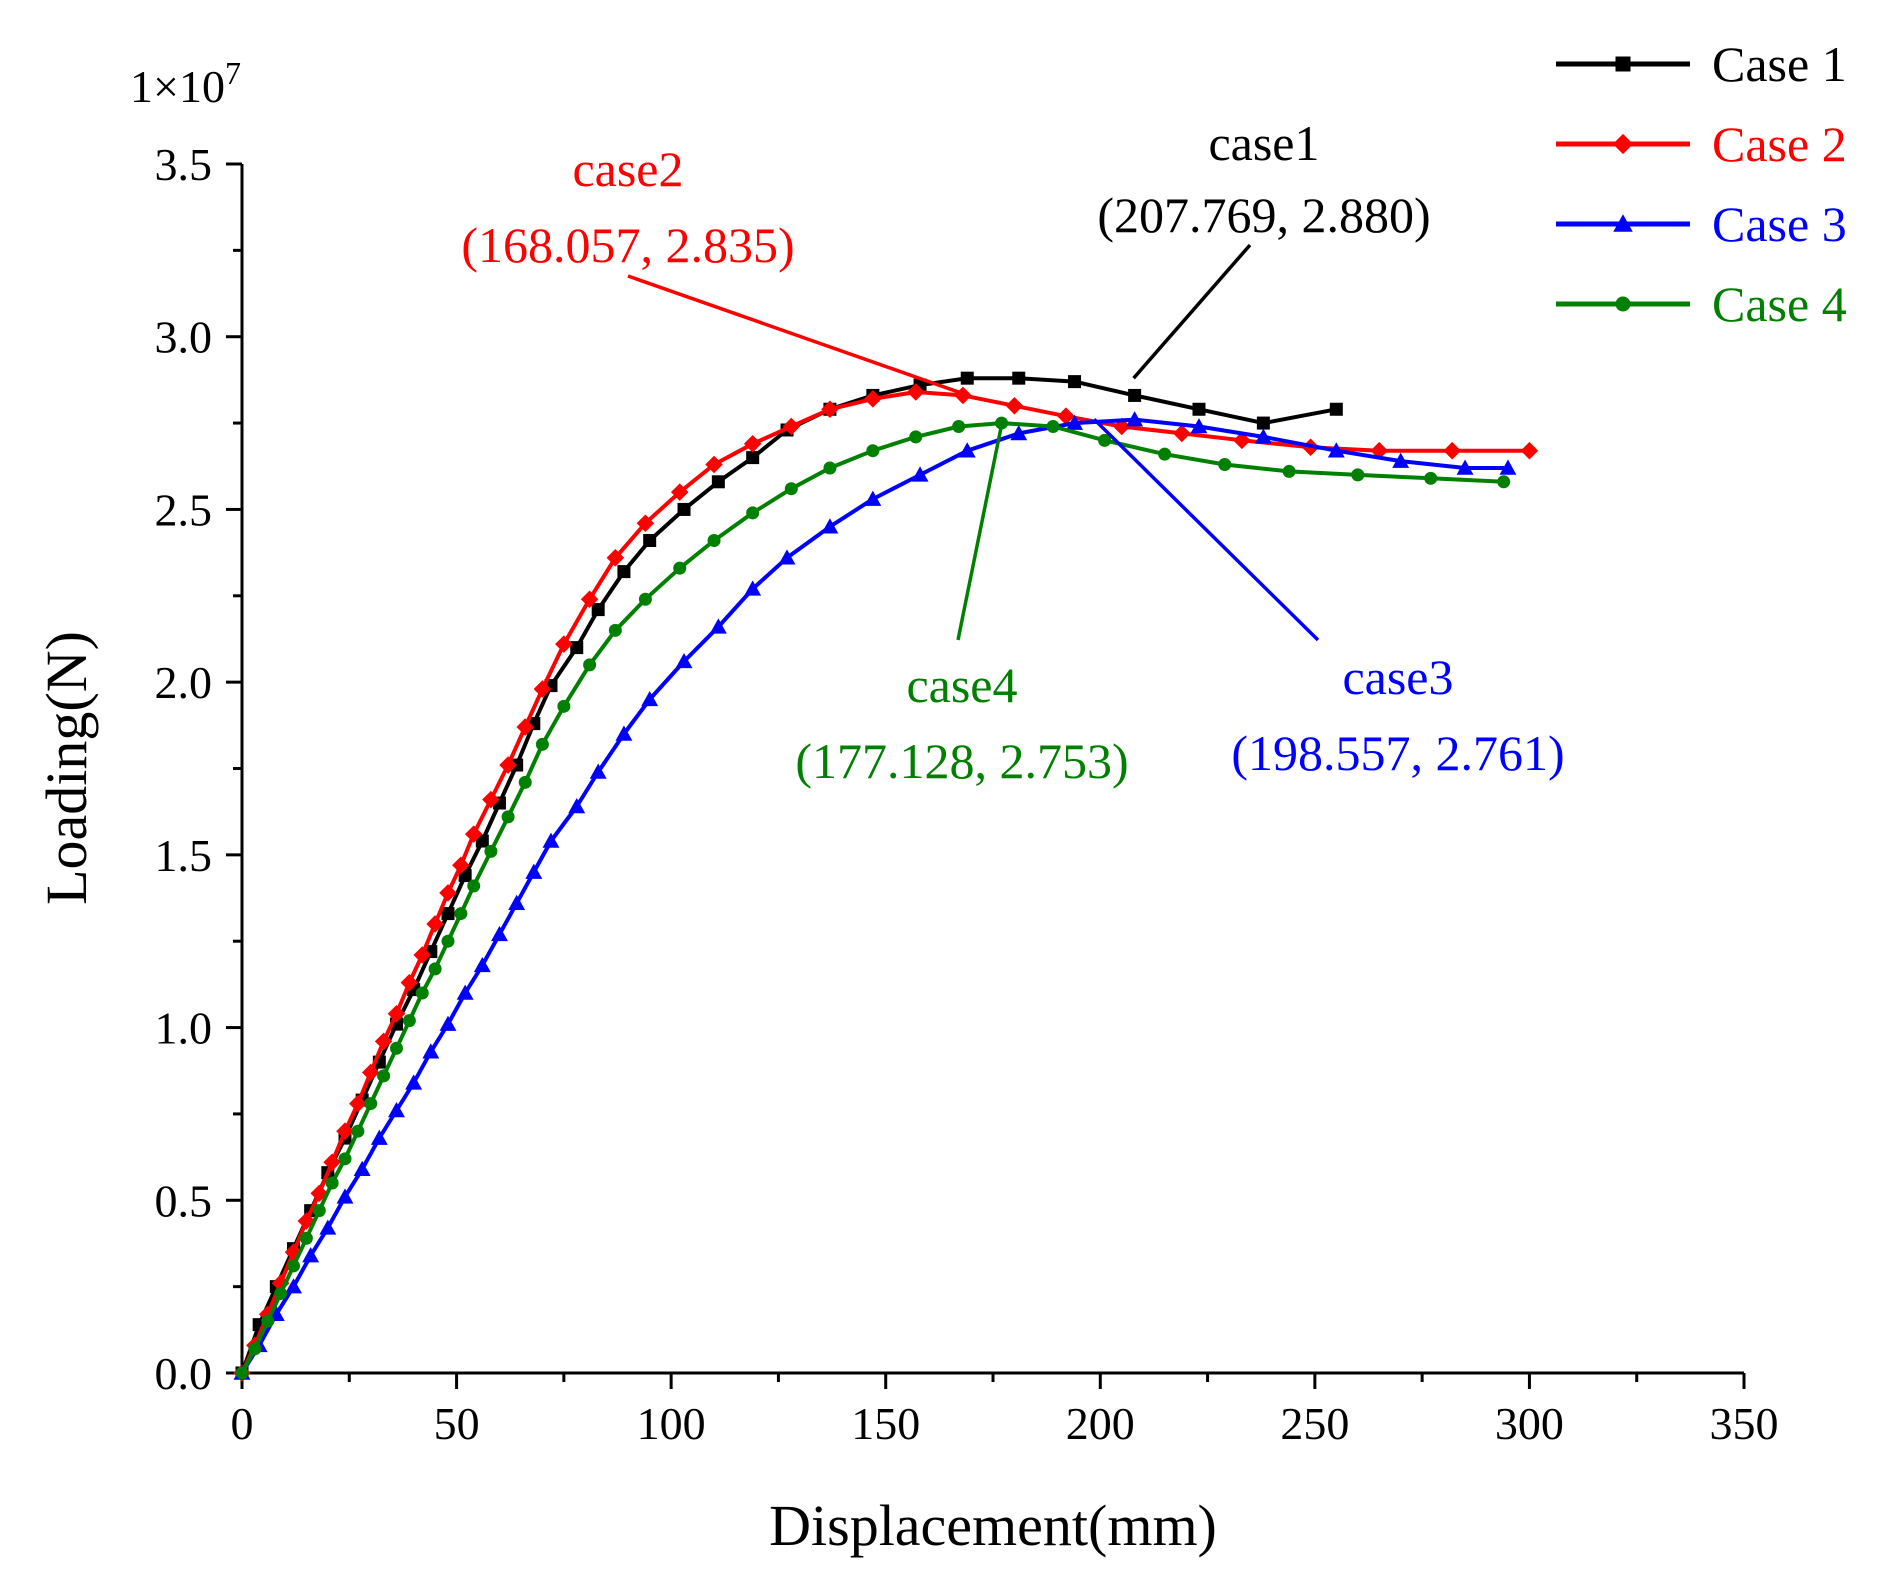 The height and width of the screenshot is (1582, 1888). What do you see at coordinates (961, 685) in the screenshot?
I see `annotation-label: case4` at bounding box center [961, 685].